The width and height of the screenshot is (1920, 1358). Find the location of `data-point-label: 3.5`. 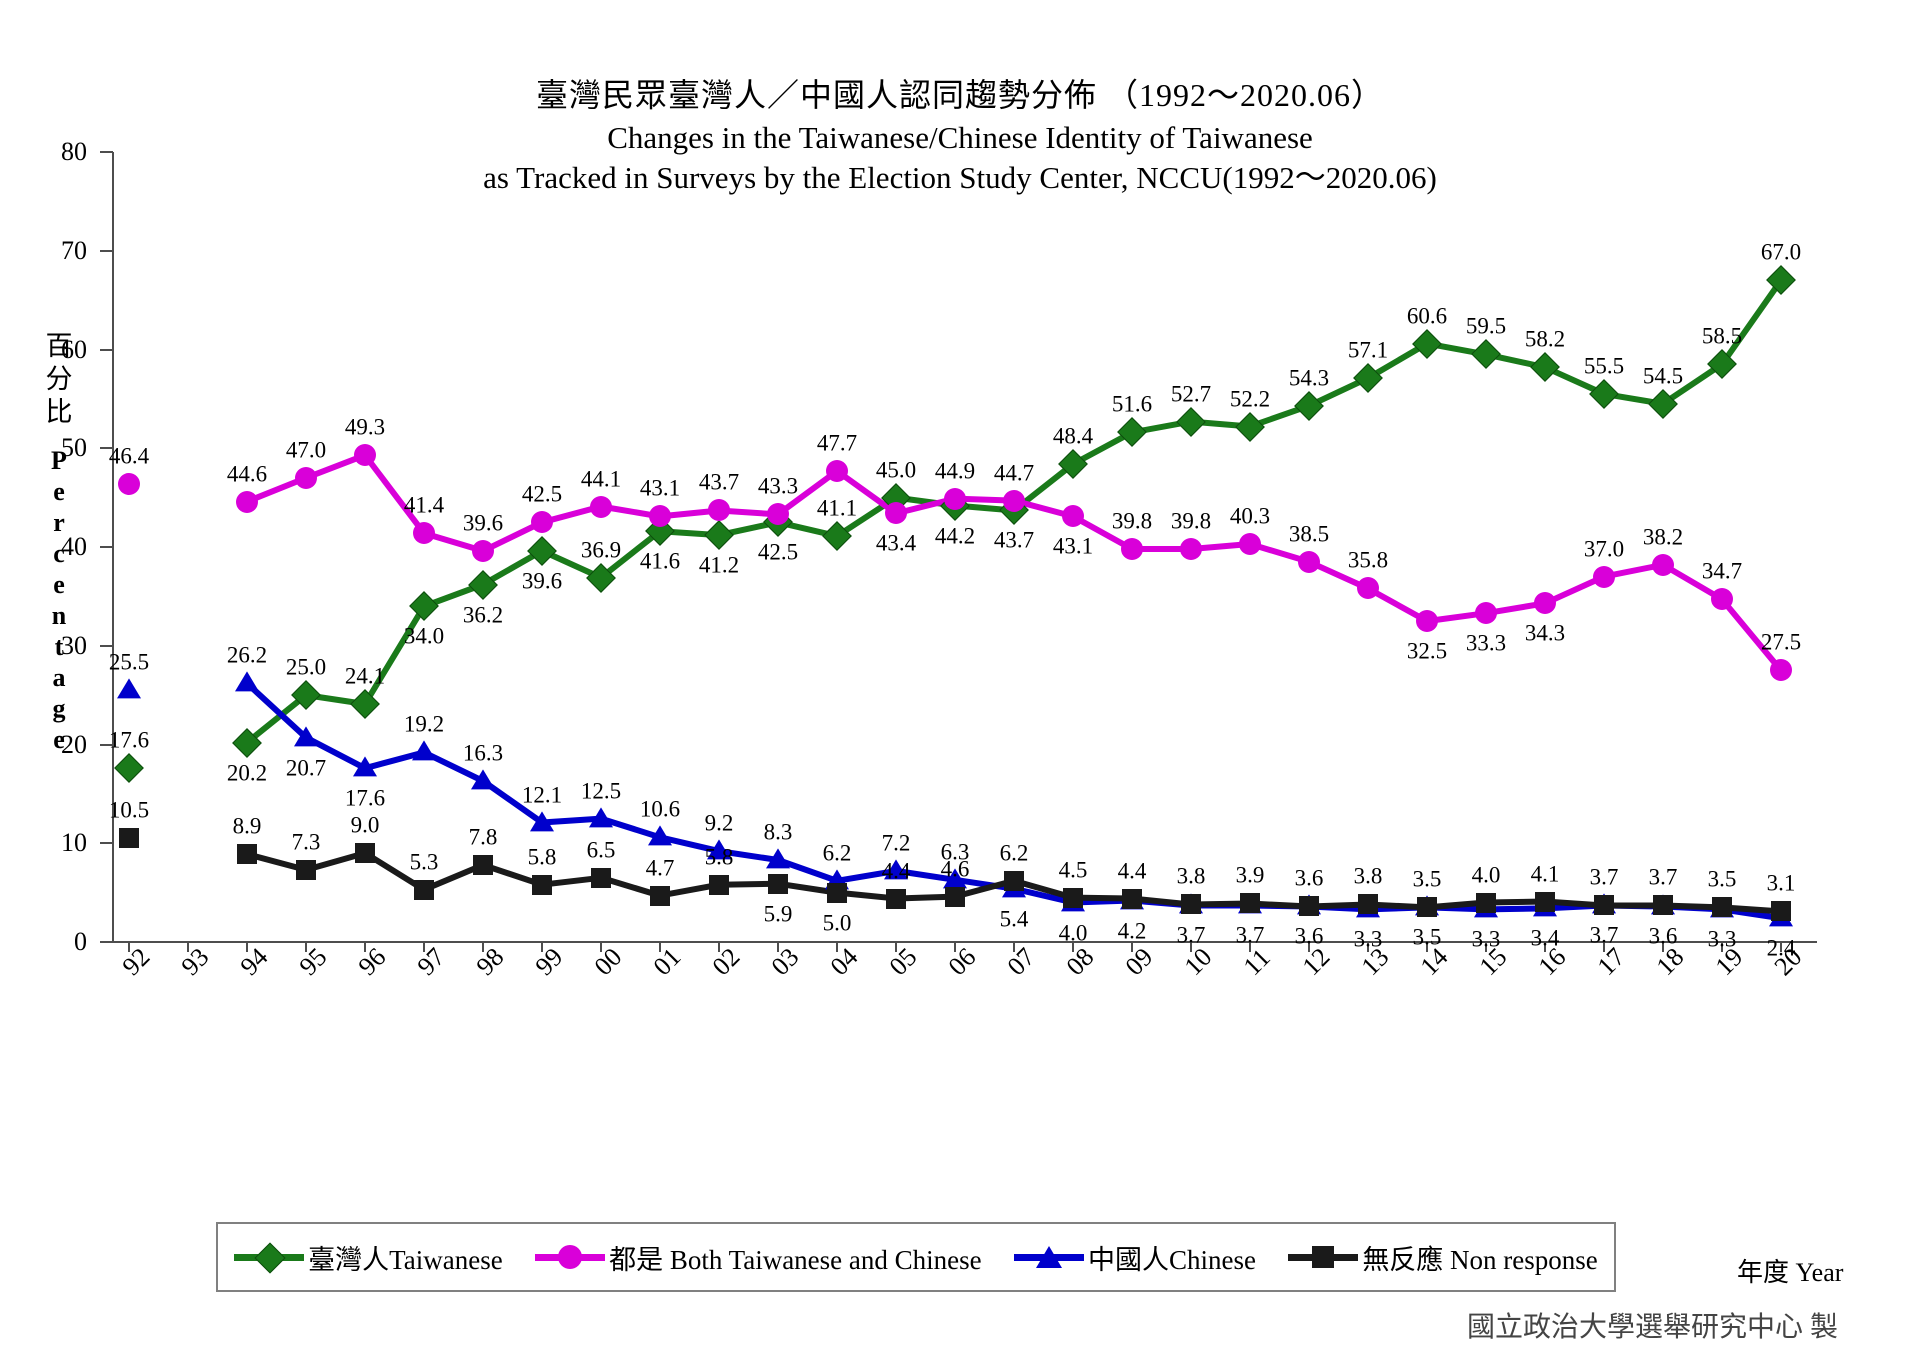

data-point-label: 3.5 is located at coordinates (1427, 937).